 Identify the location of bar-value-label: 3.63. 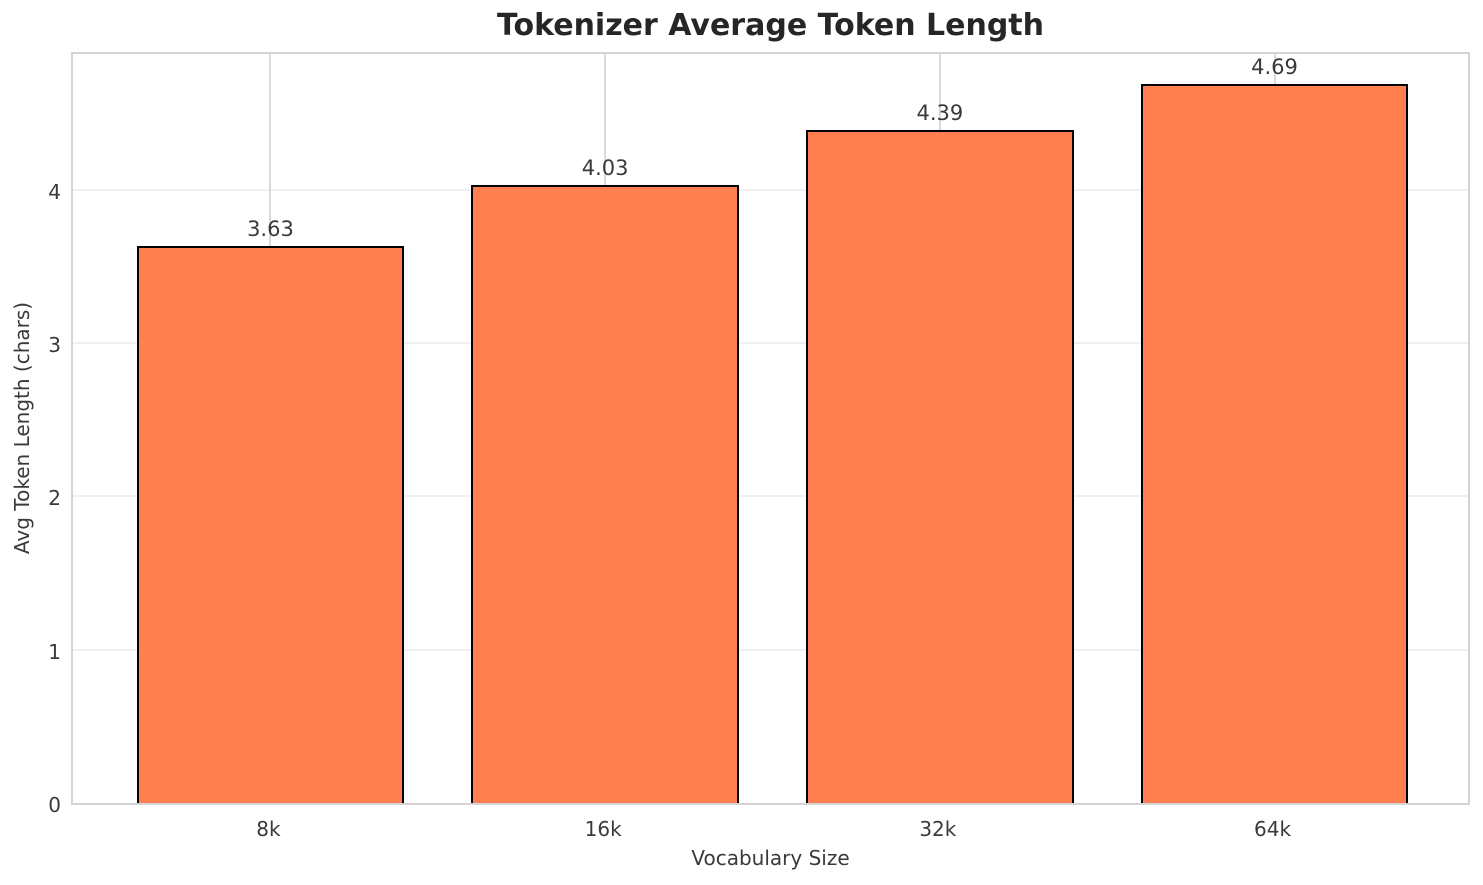
(270, 229).